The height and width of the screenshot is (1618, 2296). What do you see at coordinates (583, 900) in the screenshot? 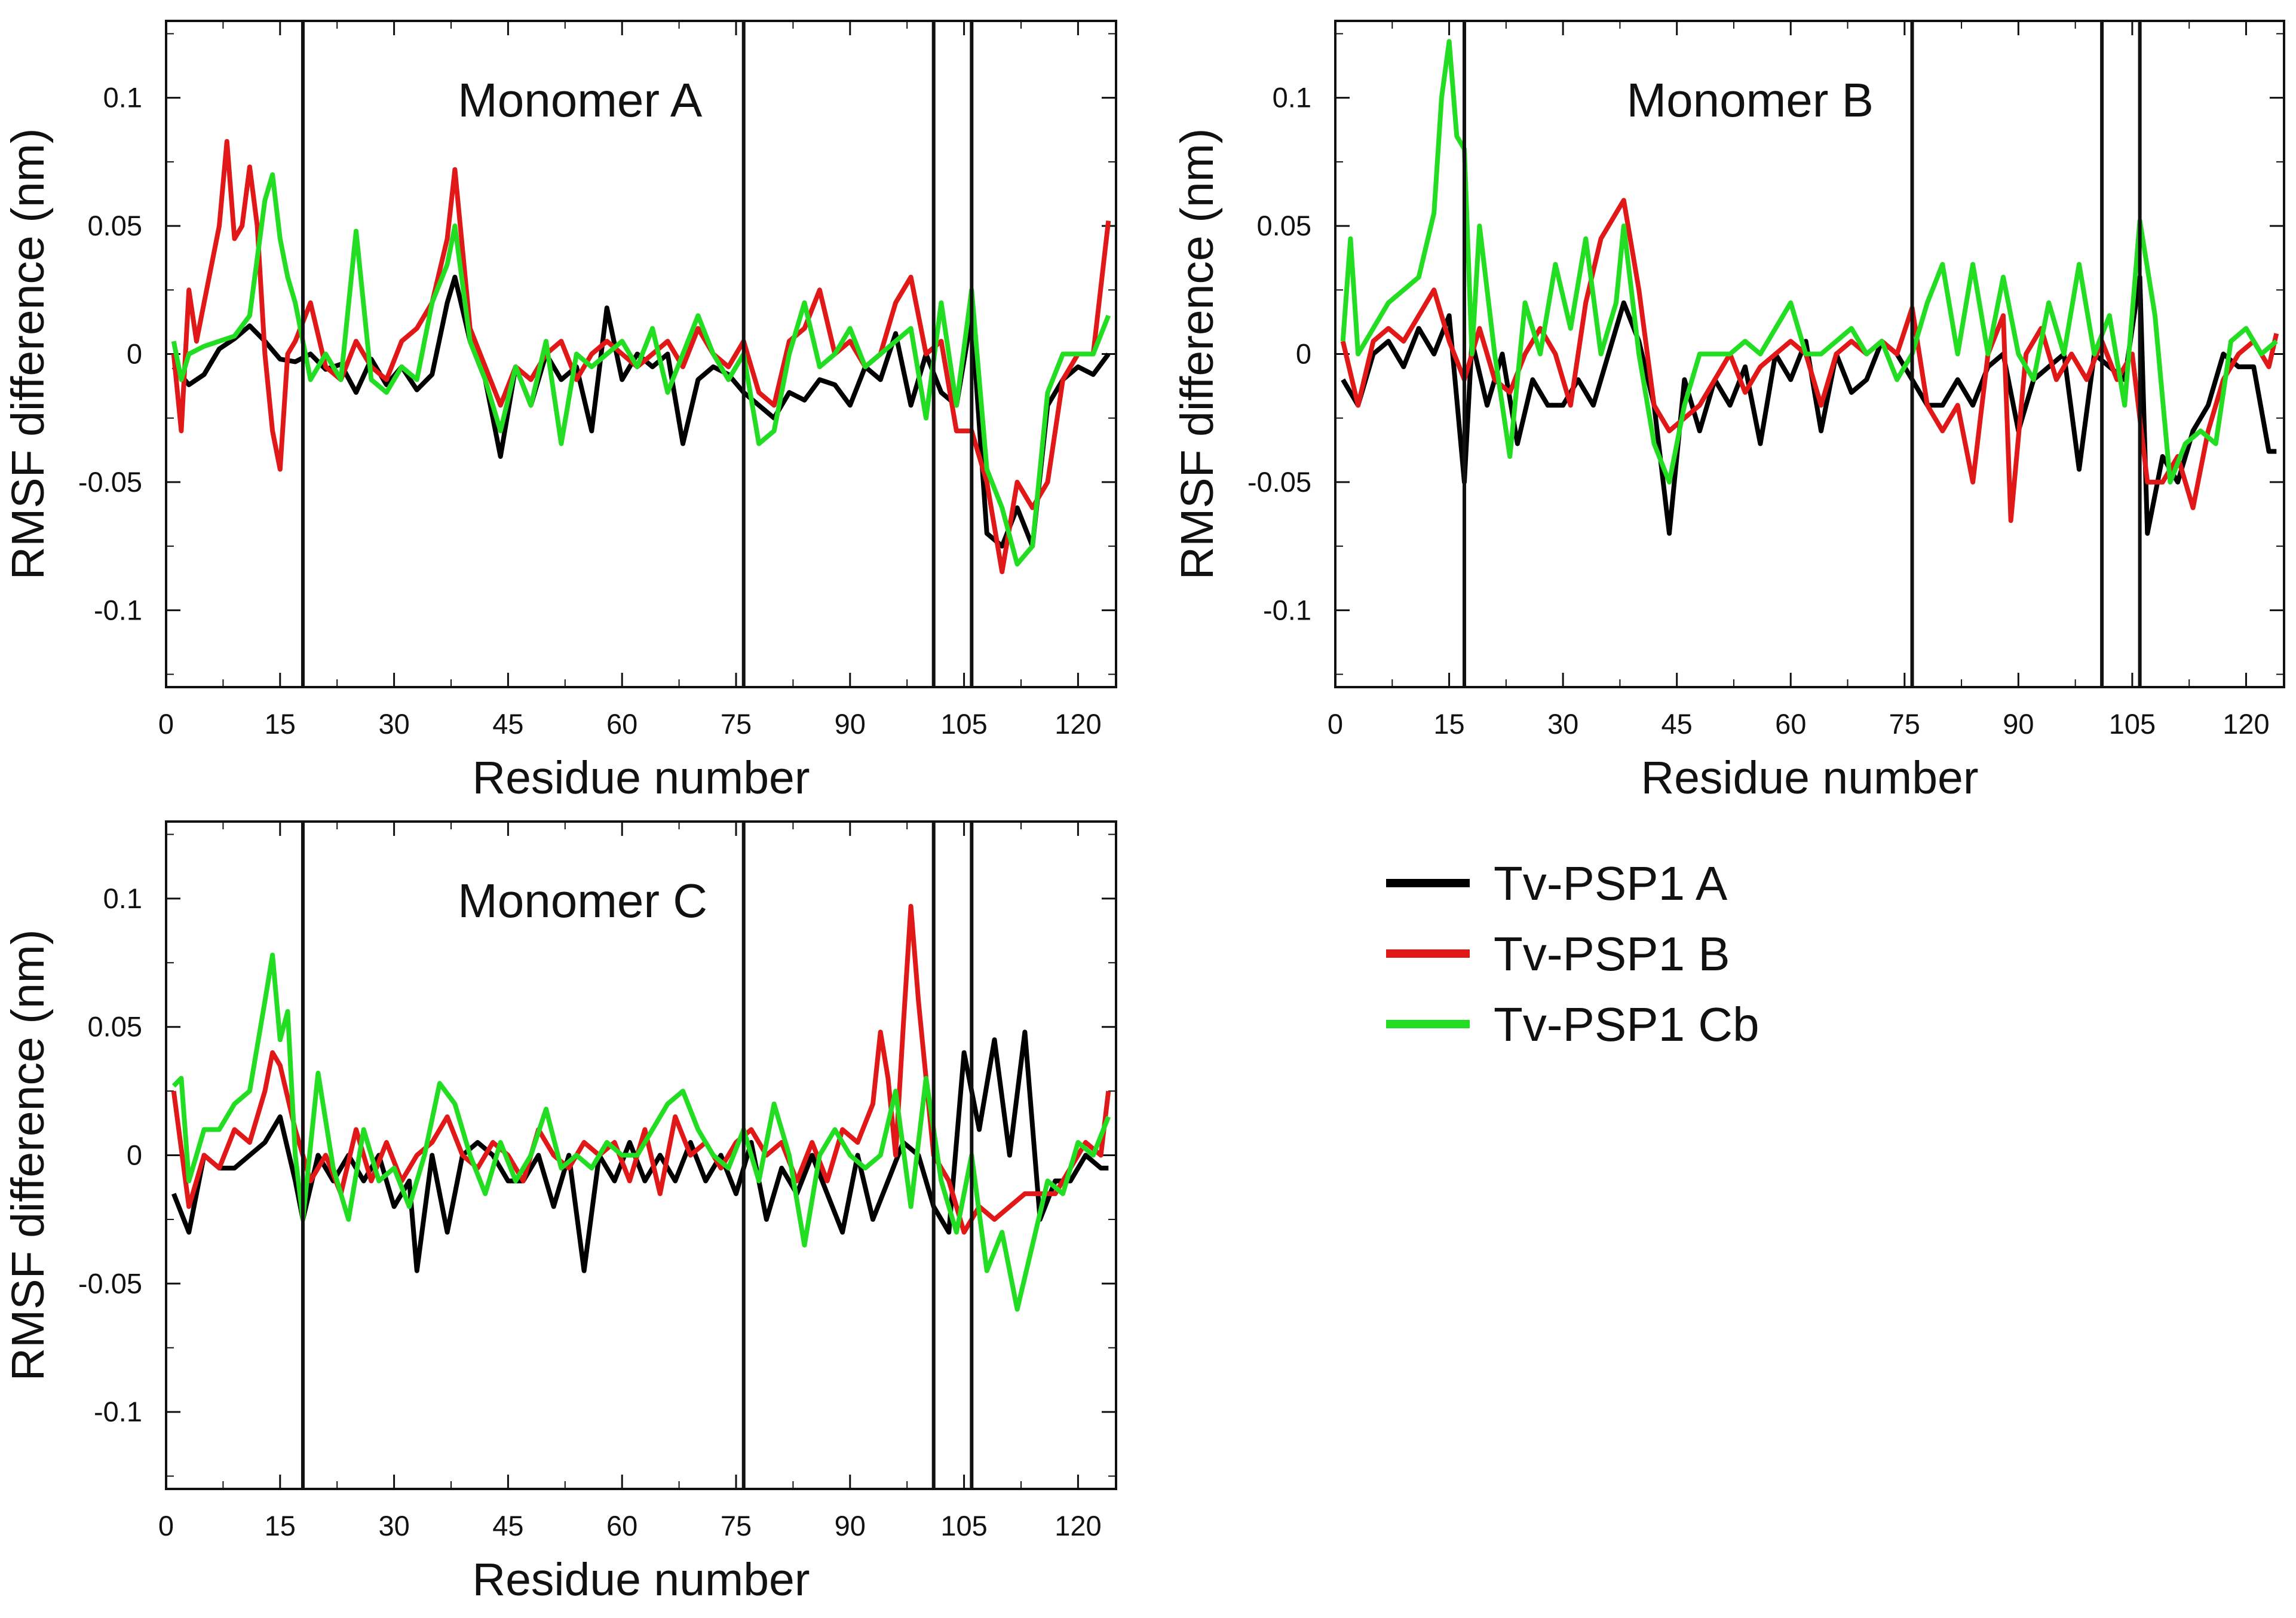
I see `panel-title: Monomer C` at bounding box center [583, 900].